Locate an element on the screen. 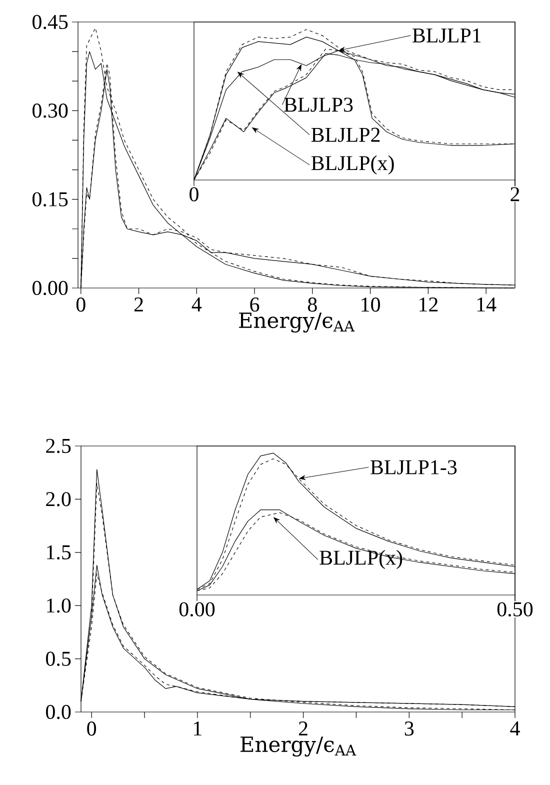 This screenshot has height=785, width=550. y-tick-label: 1.0 is located at coordinates (59, 605).